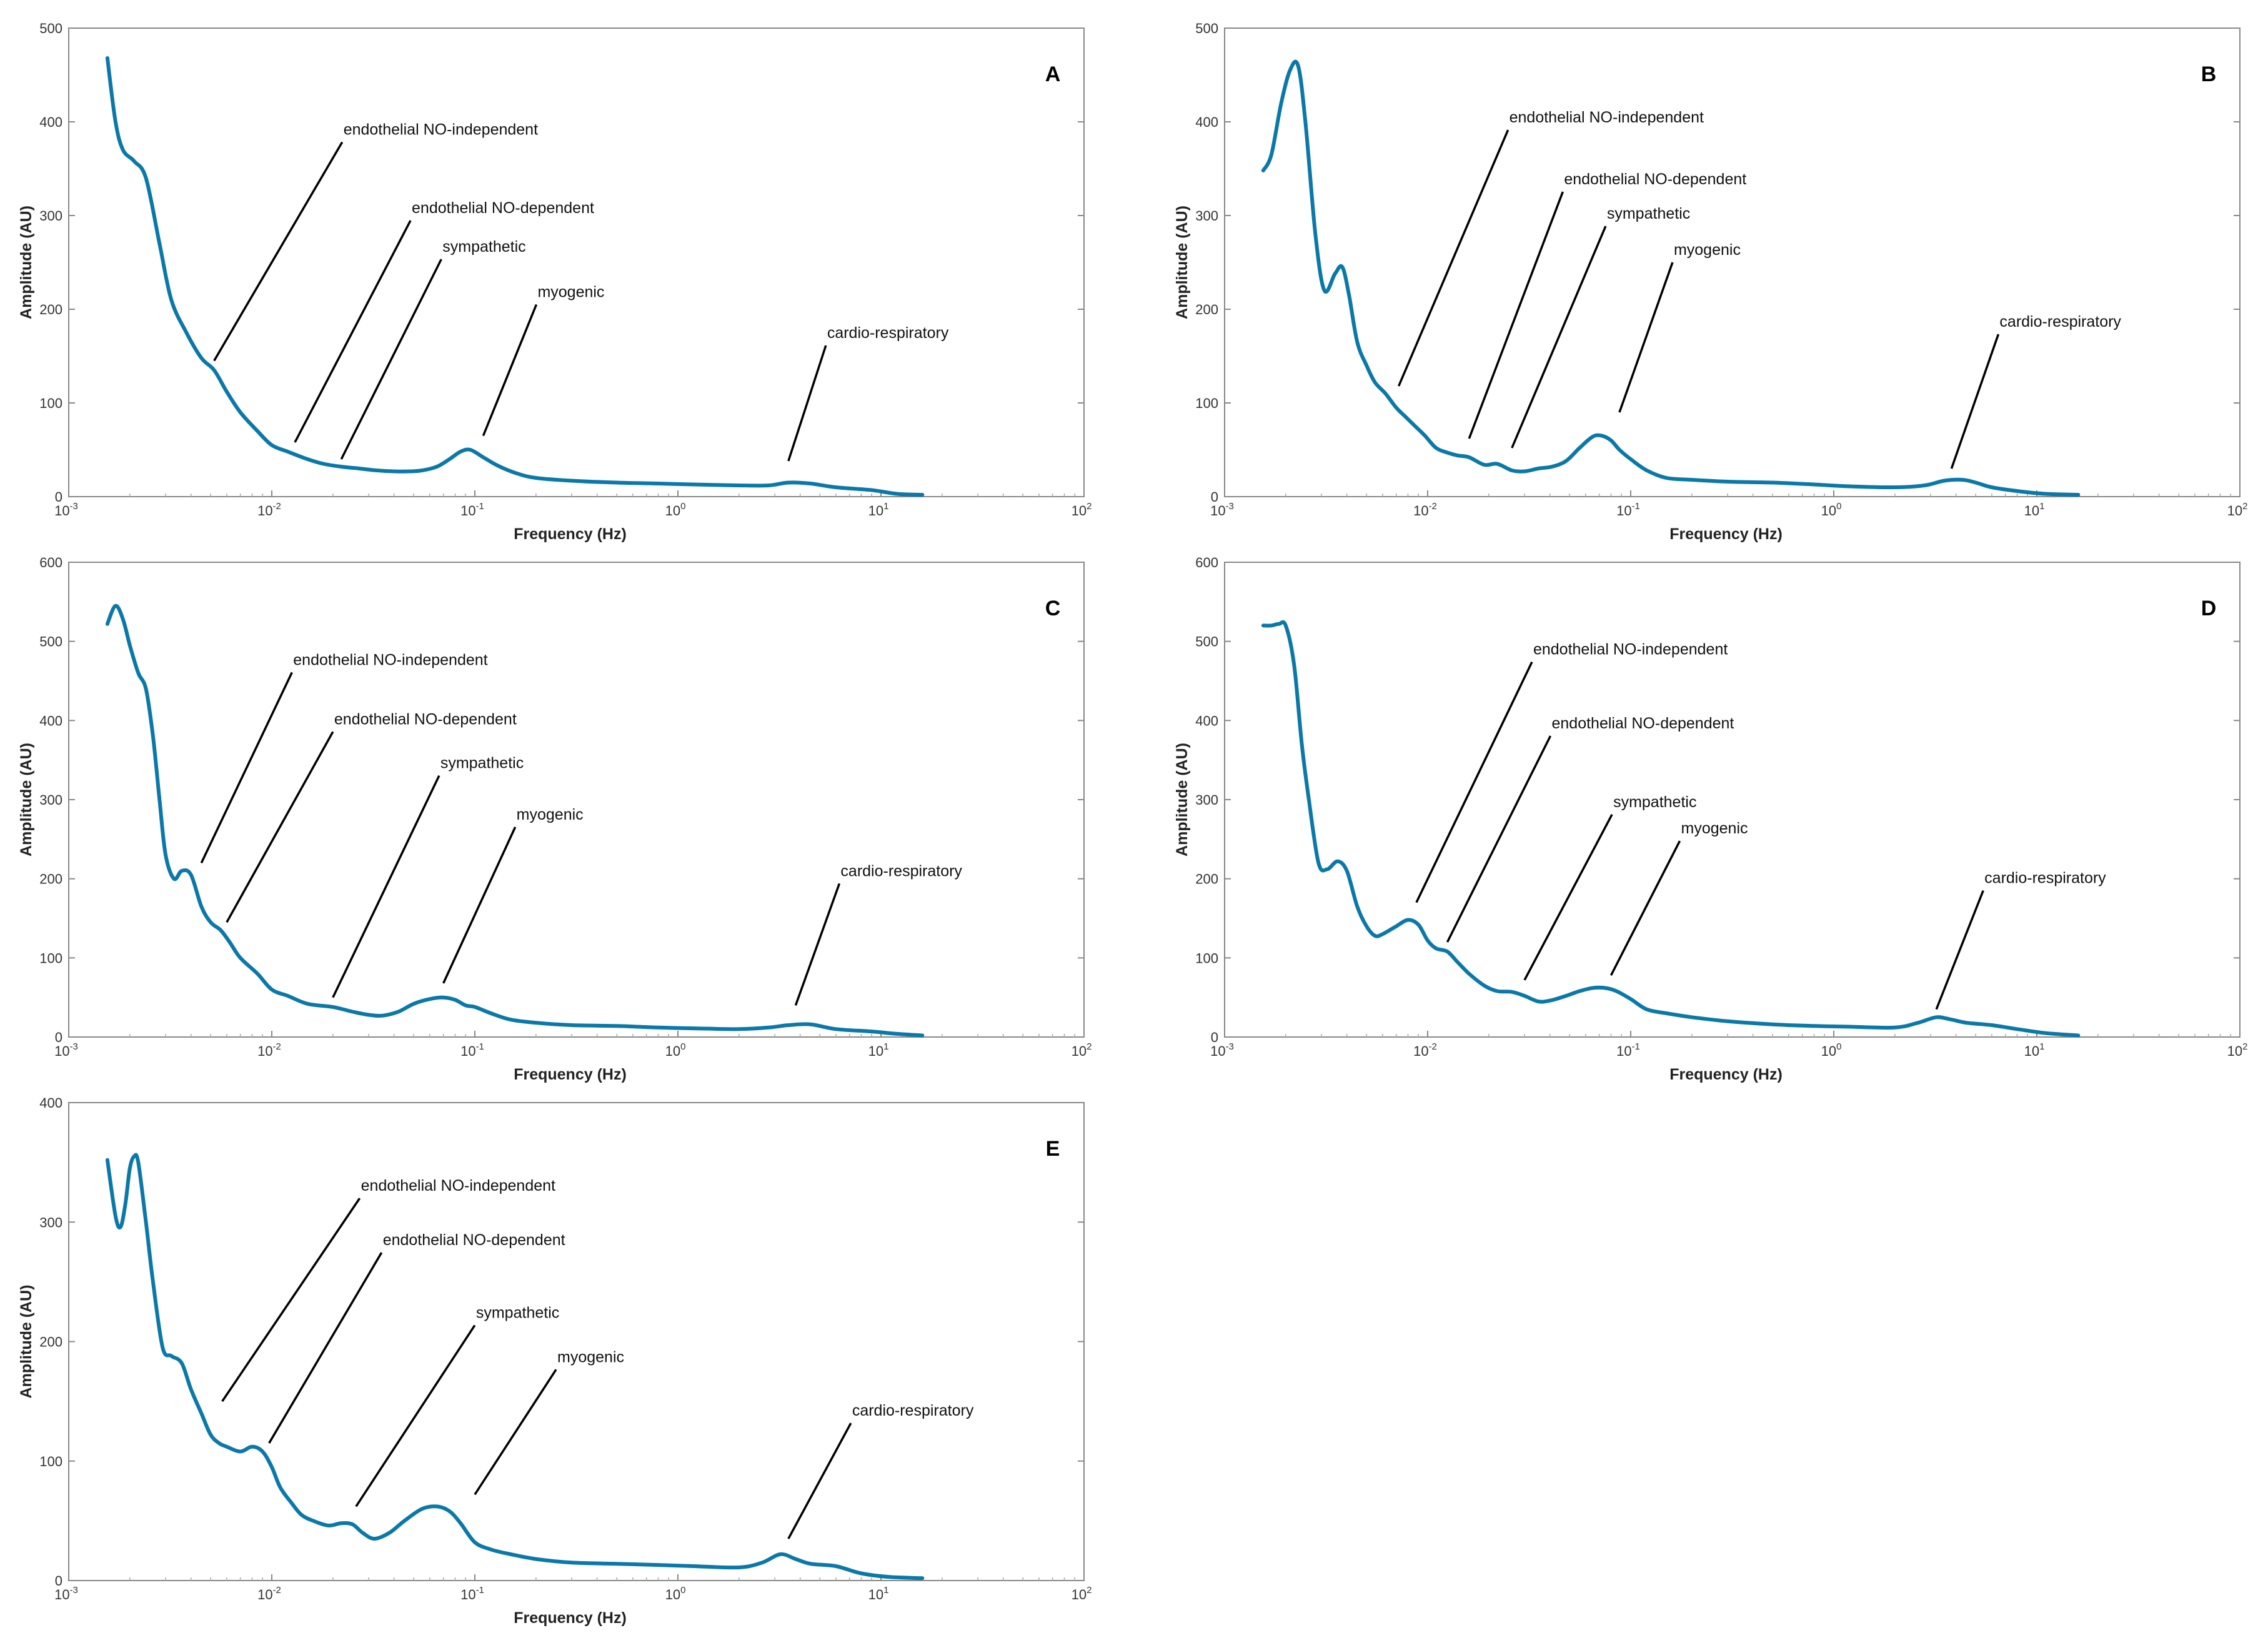 Image resolution: width=2268 pixels, height=1643 pixels. I want to click on x-tick-exp-b: -3, so click(1230, 507).